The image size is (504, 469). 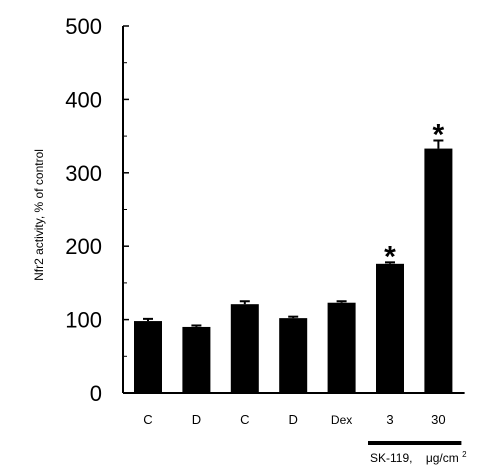 What do you see at coordinates (83, 26) in the screenshot?
I see `y-tick-label: 500` at bounding box center [83, 26].